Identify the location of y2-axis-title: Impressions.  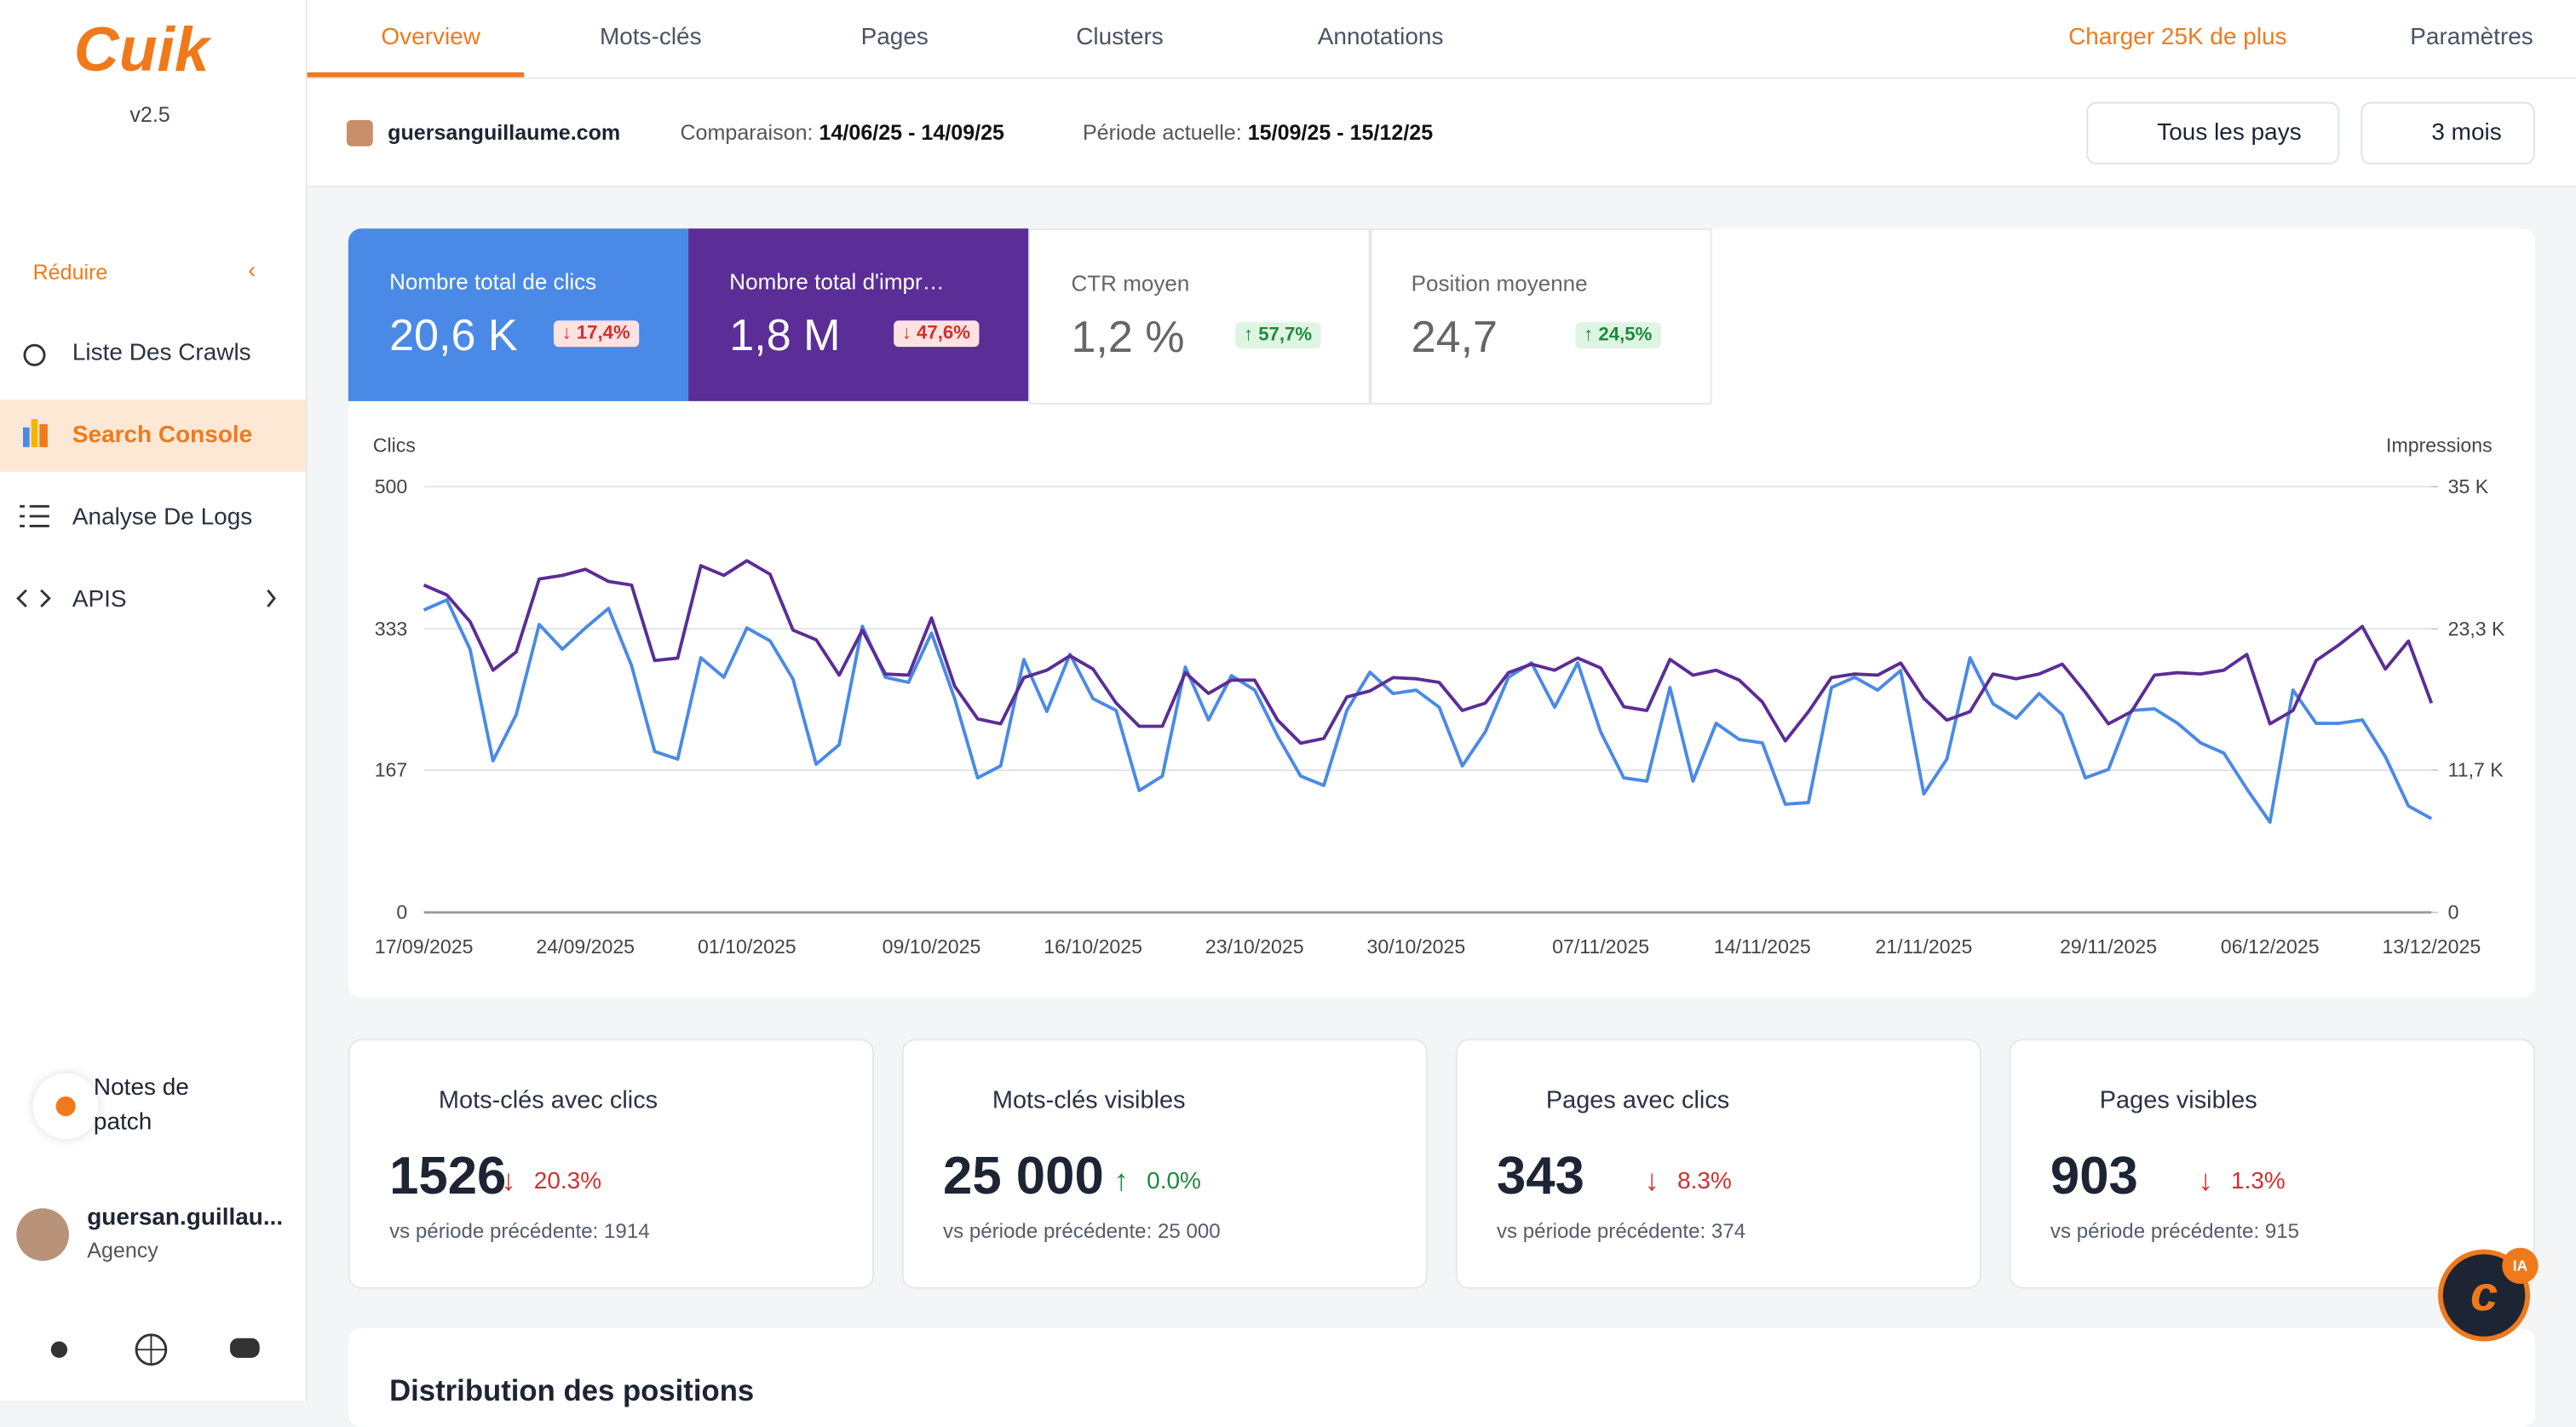
(2439, 445).